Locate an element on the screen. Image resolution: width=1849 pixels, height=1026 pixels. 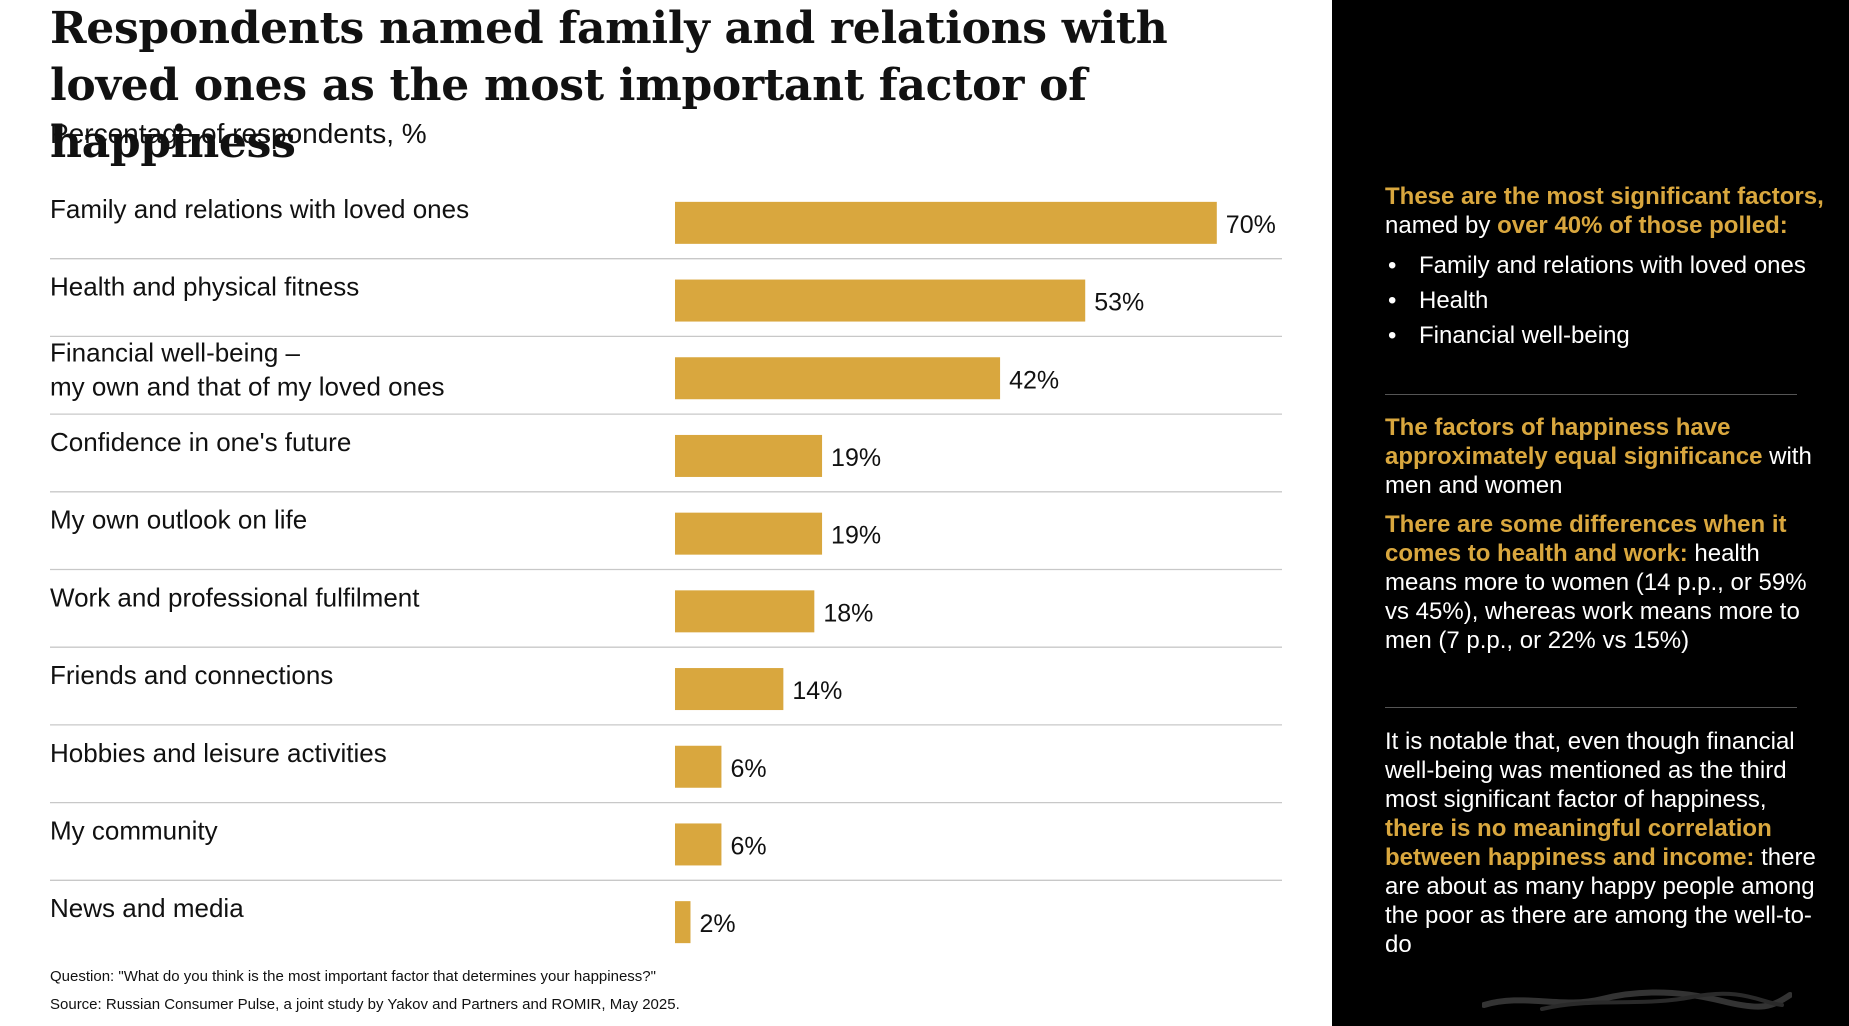
top-factors-lead-highlight: These are the most significant factors, is located at coordinates (1604, 196).